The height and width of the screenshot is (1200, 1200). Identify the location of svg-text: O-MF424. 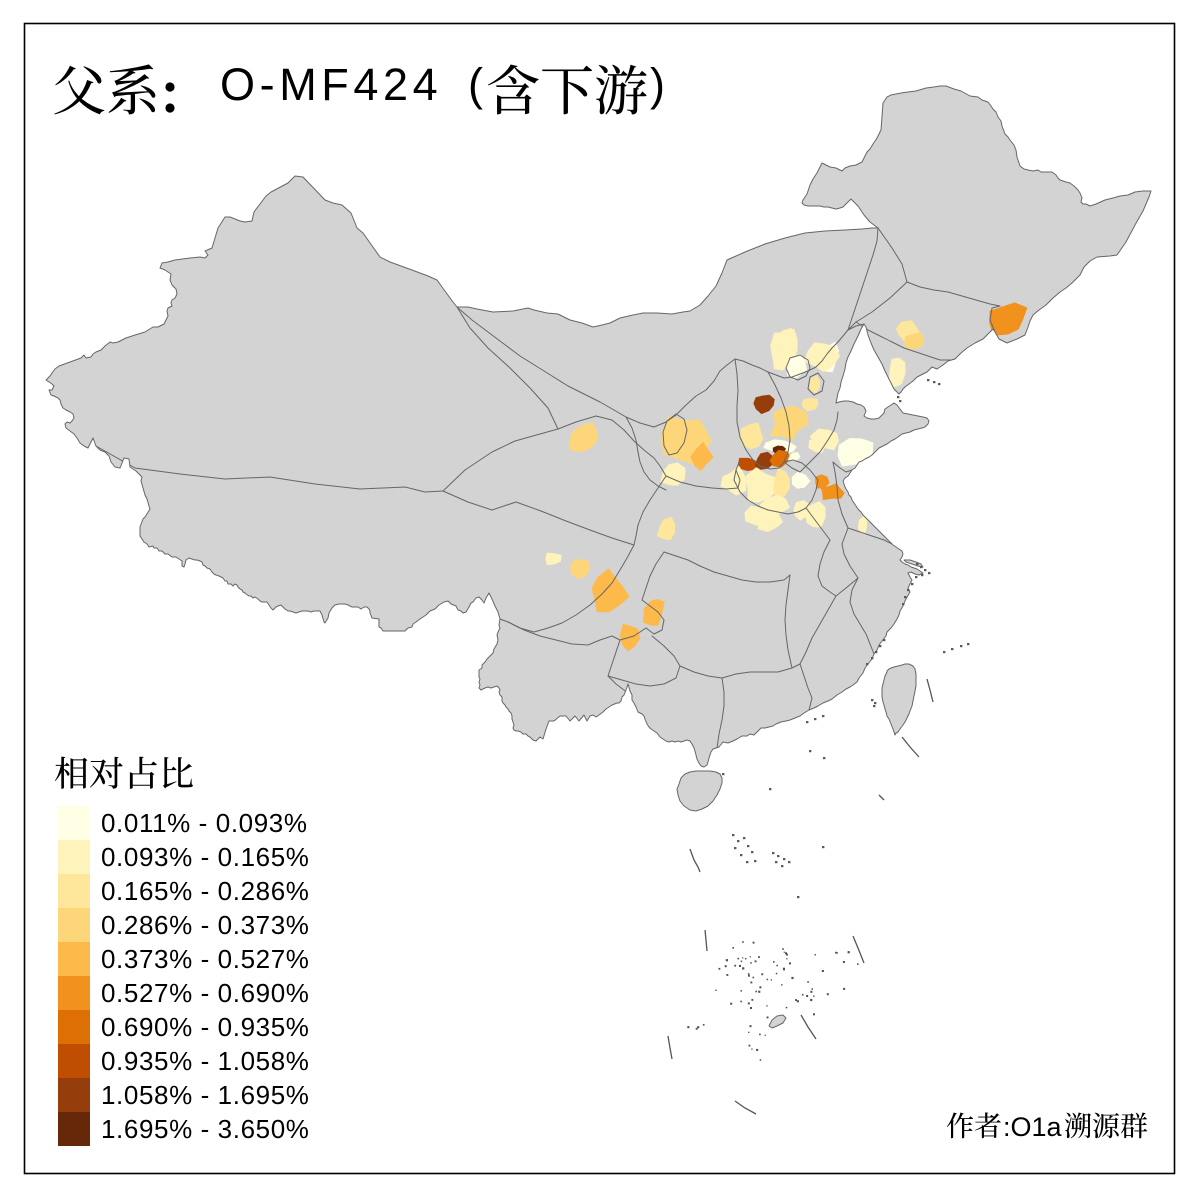
(331, 84).